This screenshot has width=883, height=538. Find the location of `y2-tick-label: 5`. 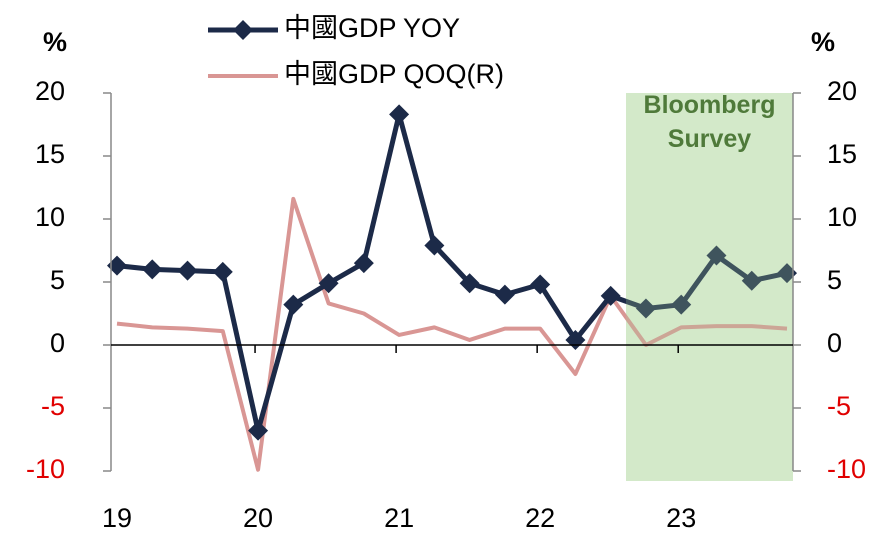

y2-tick-label: 5 is located at coordinates (834, 280).